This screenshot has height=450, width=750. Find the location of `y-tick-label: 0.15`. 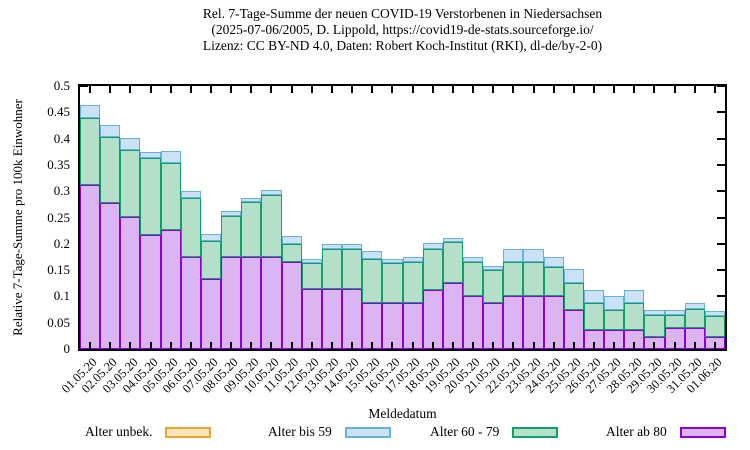

y-tick-label: 0.15 is located at coordinates (58, 270).